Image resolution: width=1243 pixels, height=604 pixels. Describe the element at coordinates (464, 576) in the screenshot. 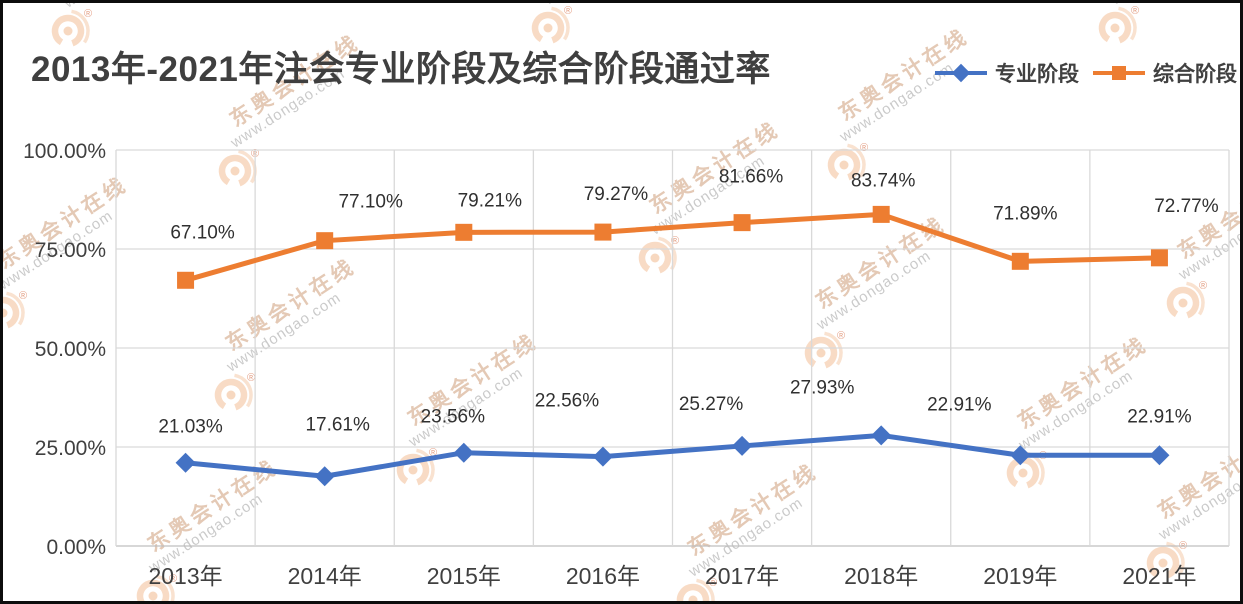

I see `x-tick-label: 2015年` at that location.